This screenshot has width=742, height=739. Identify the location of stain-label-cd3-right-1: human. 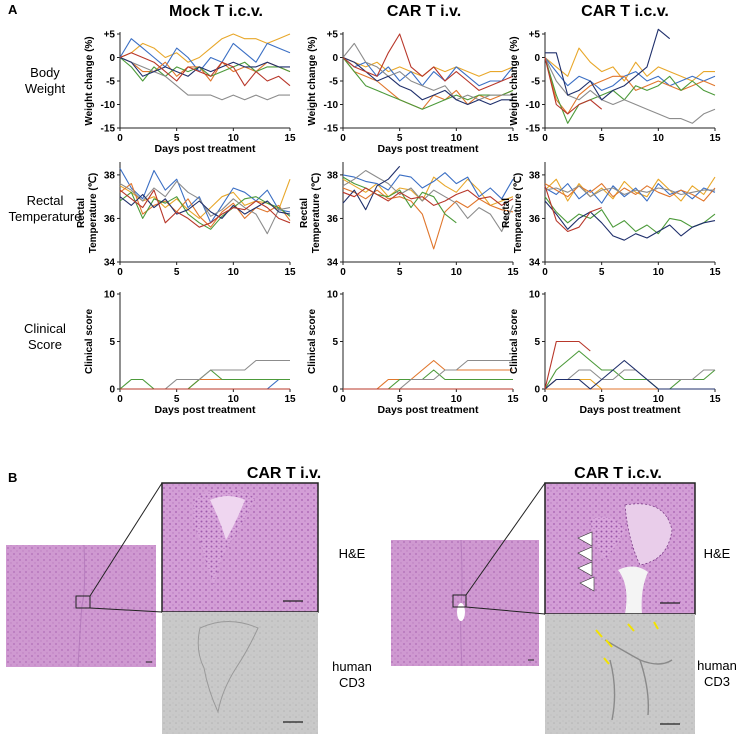
(717, 665).